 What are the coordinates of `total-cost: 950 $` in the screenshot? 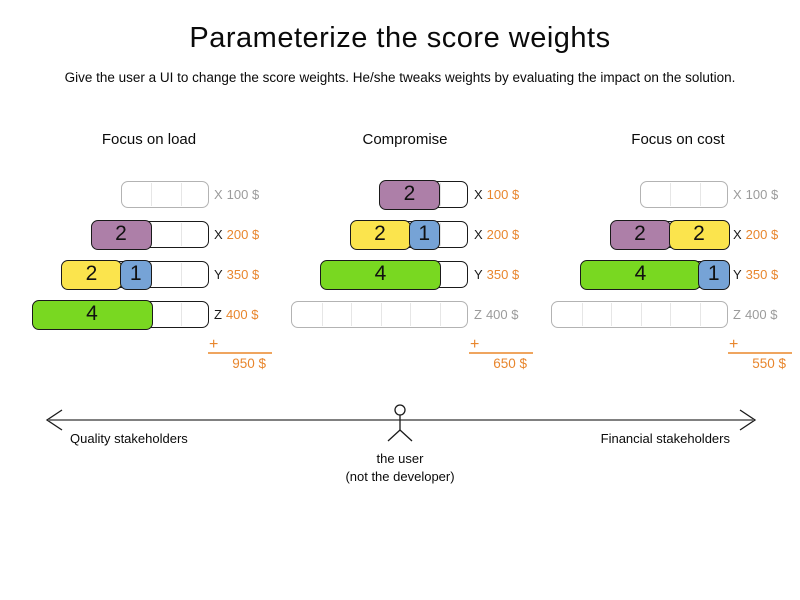 It's located at (249, 363).